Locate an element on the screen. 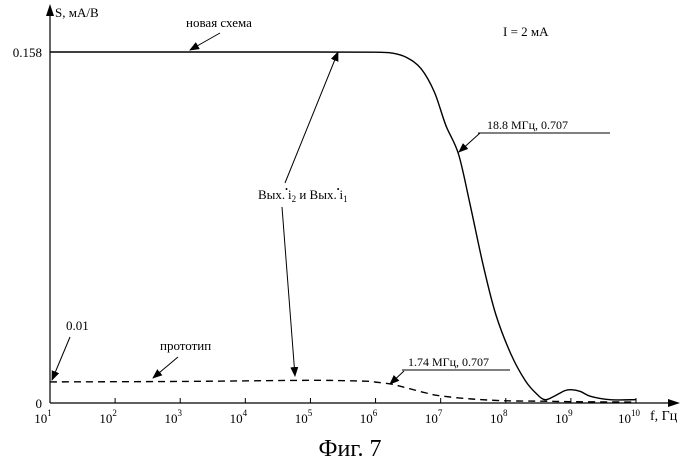 This screenshot has width=700, height=465. outputs-label: Вых.•i2 и Вых.•i1 is located at coordinates (303, 194).